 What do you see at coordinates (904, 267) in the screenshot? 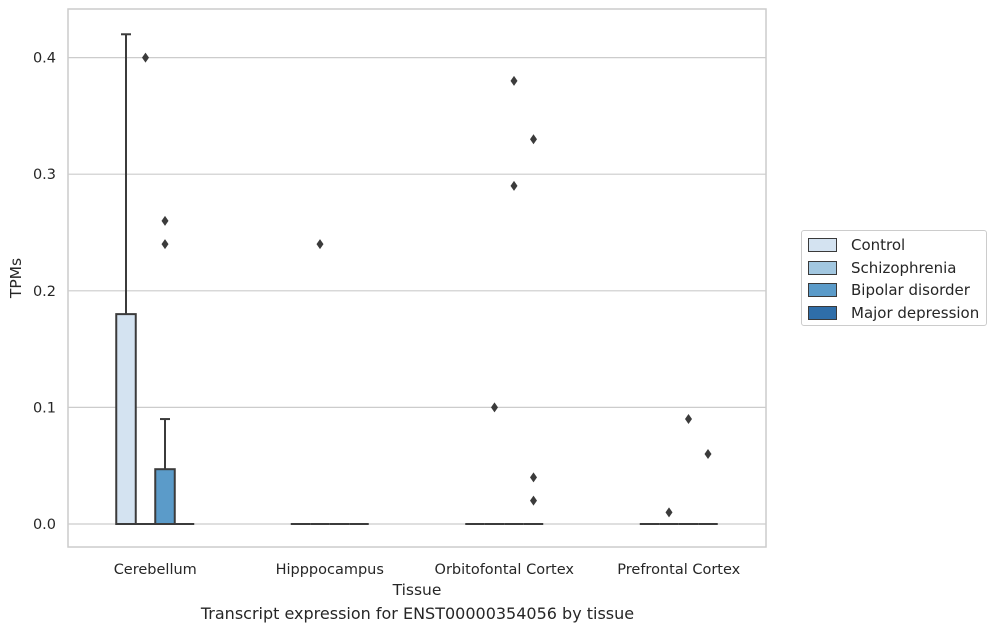
I see `legend-label: Schizophrenia` at bounding box center [904, 267].